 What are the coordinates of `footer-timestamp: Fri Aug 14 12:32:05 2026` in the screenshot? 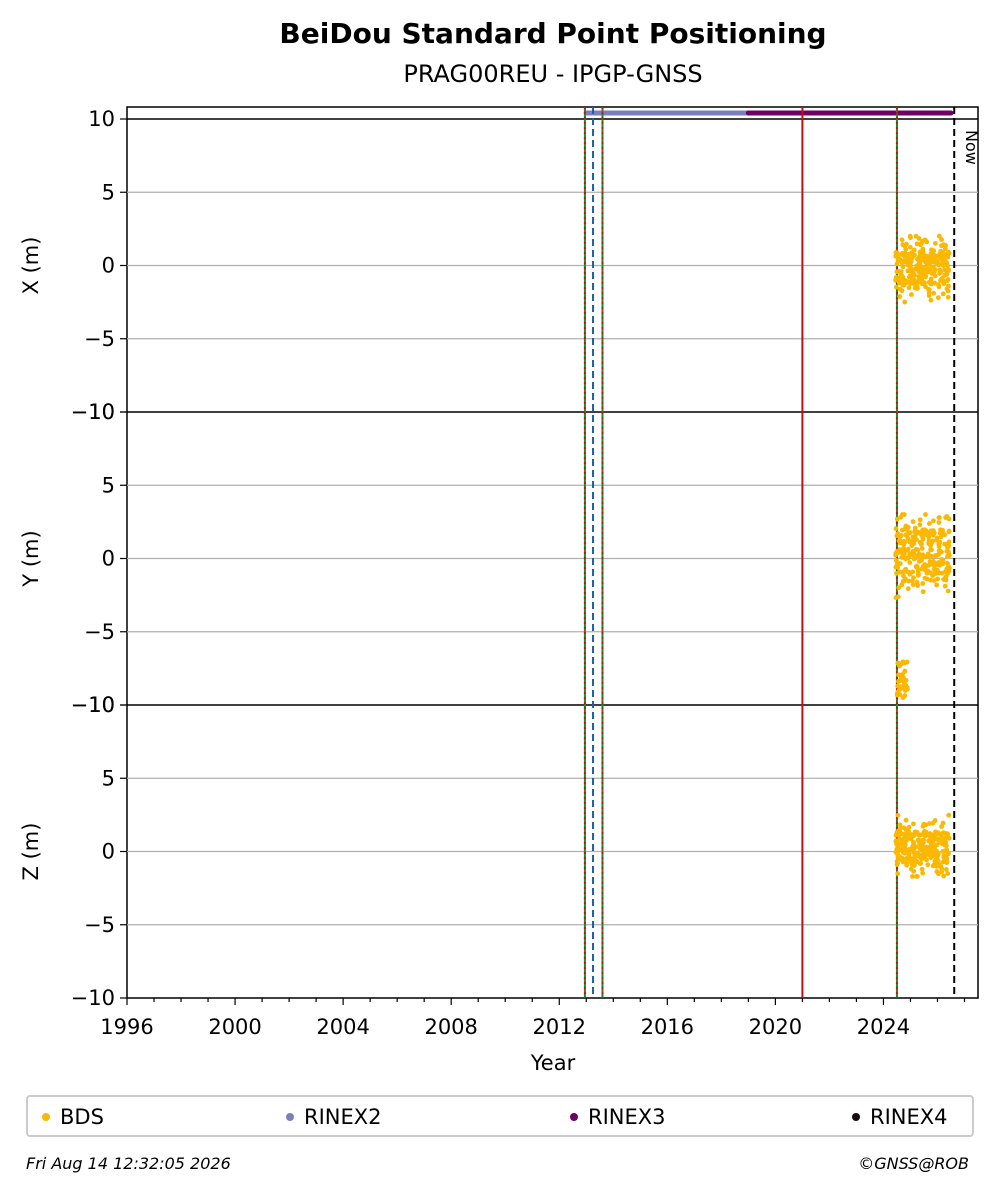 It's located at (128, 1163).